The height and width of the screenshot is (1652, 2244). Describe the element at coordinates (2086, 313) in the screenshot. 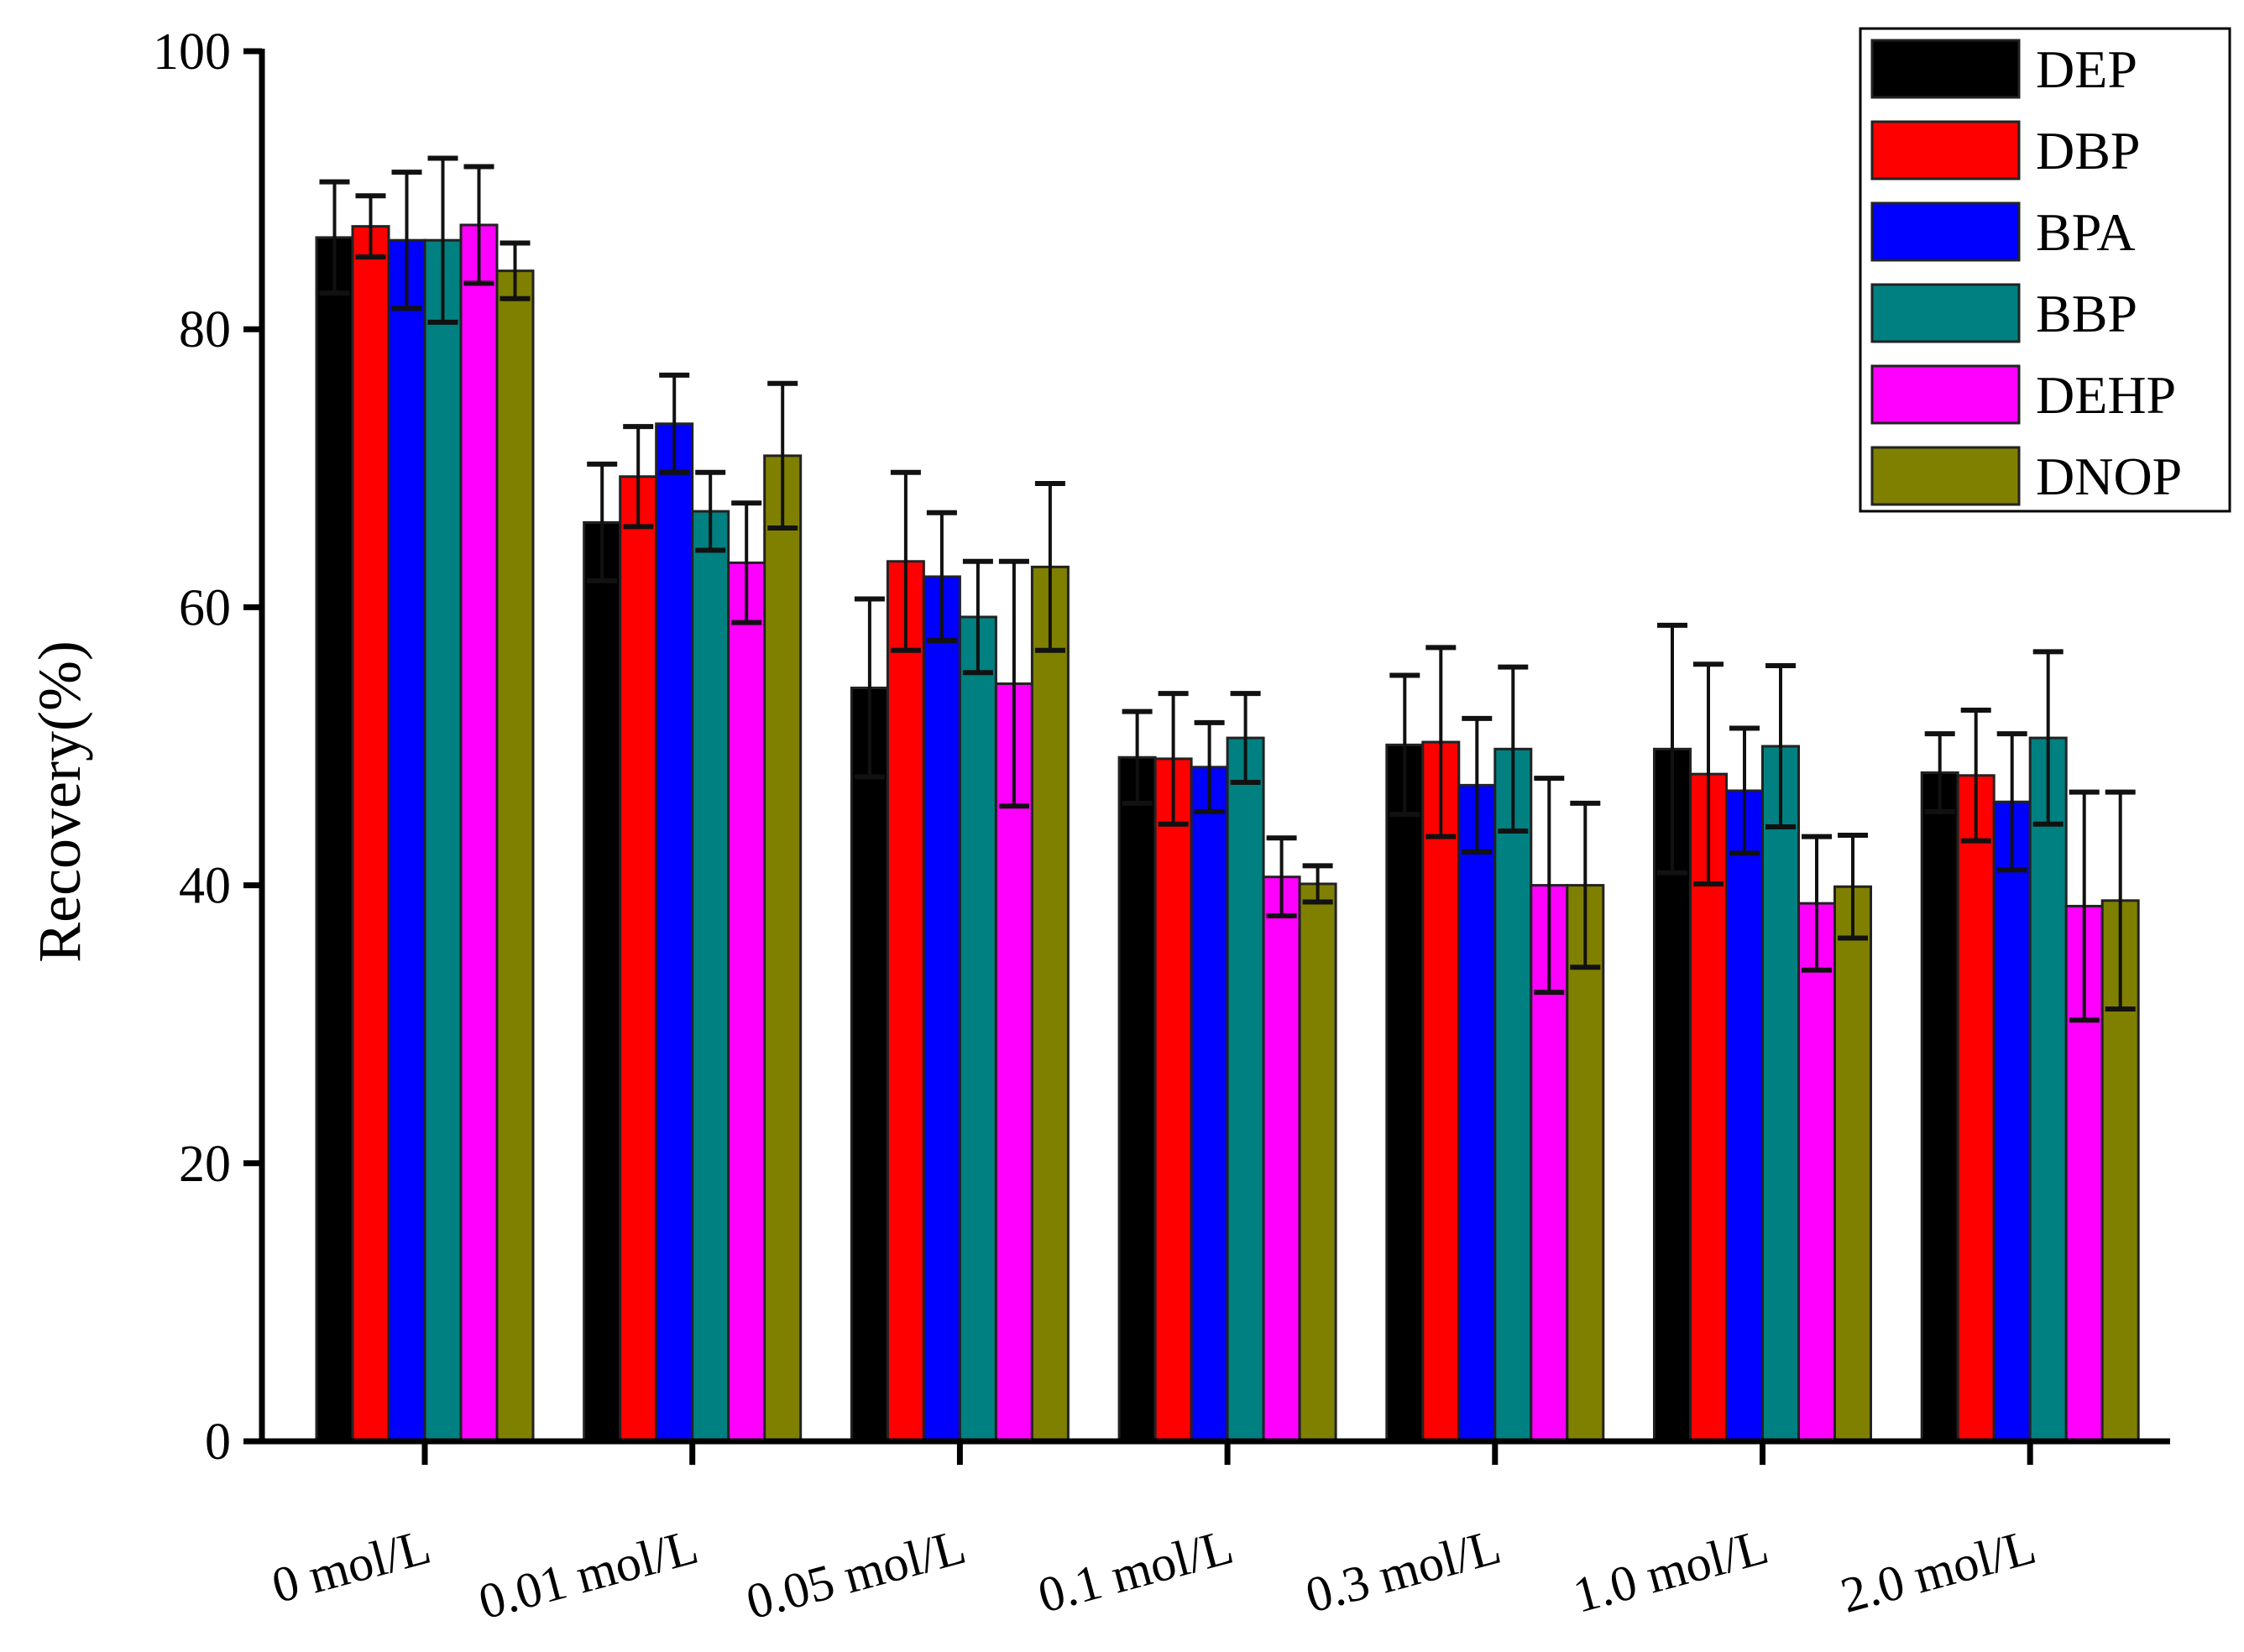

I see `legend-label: BBP` at that location.